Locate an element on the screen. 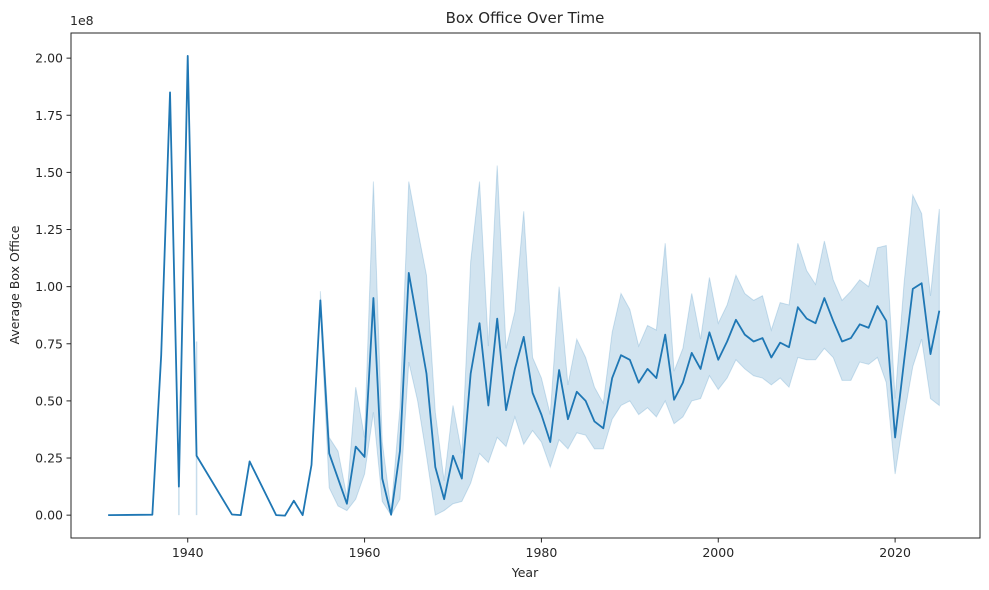  x-tick-label: 2020 is located at coordinates (895, 552).